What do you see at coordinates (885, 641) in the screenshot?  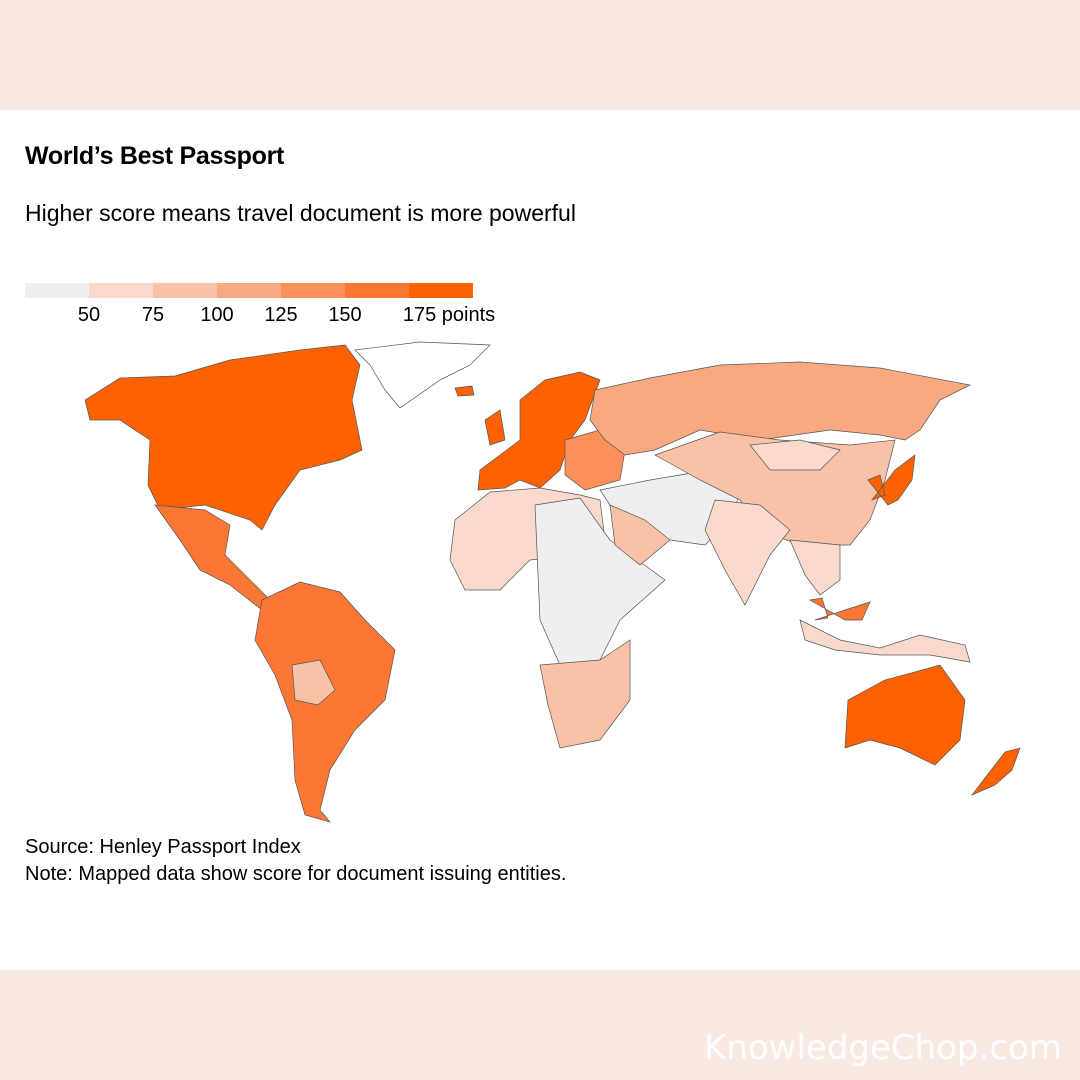 I see `region-indonesia` at bounding box center [885, 641].